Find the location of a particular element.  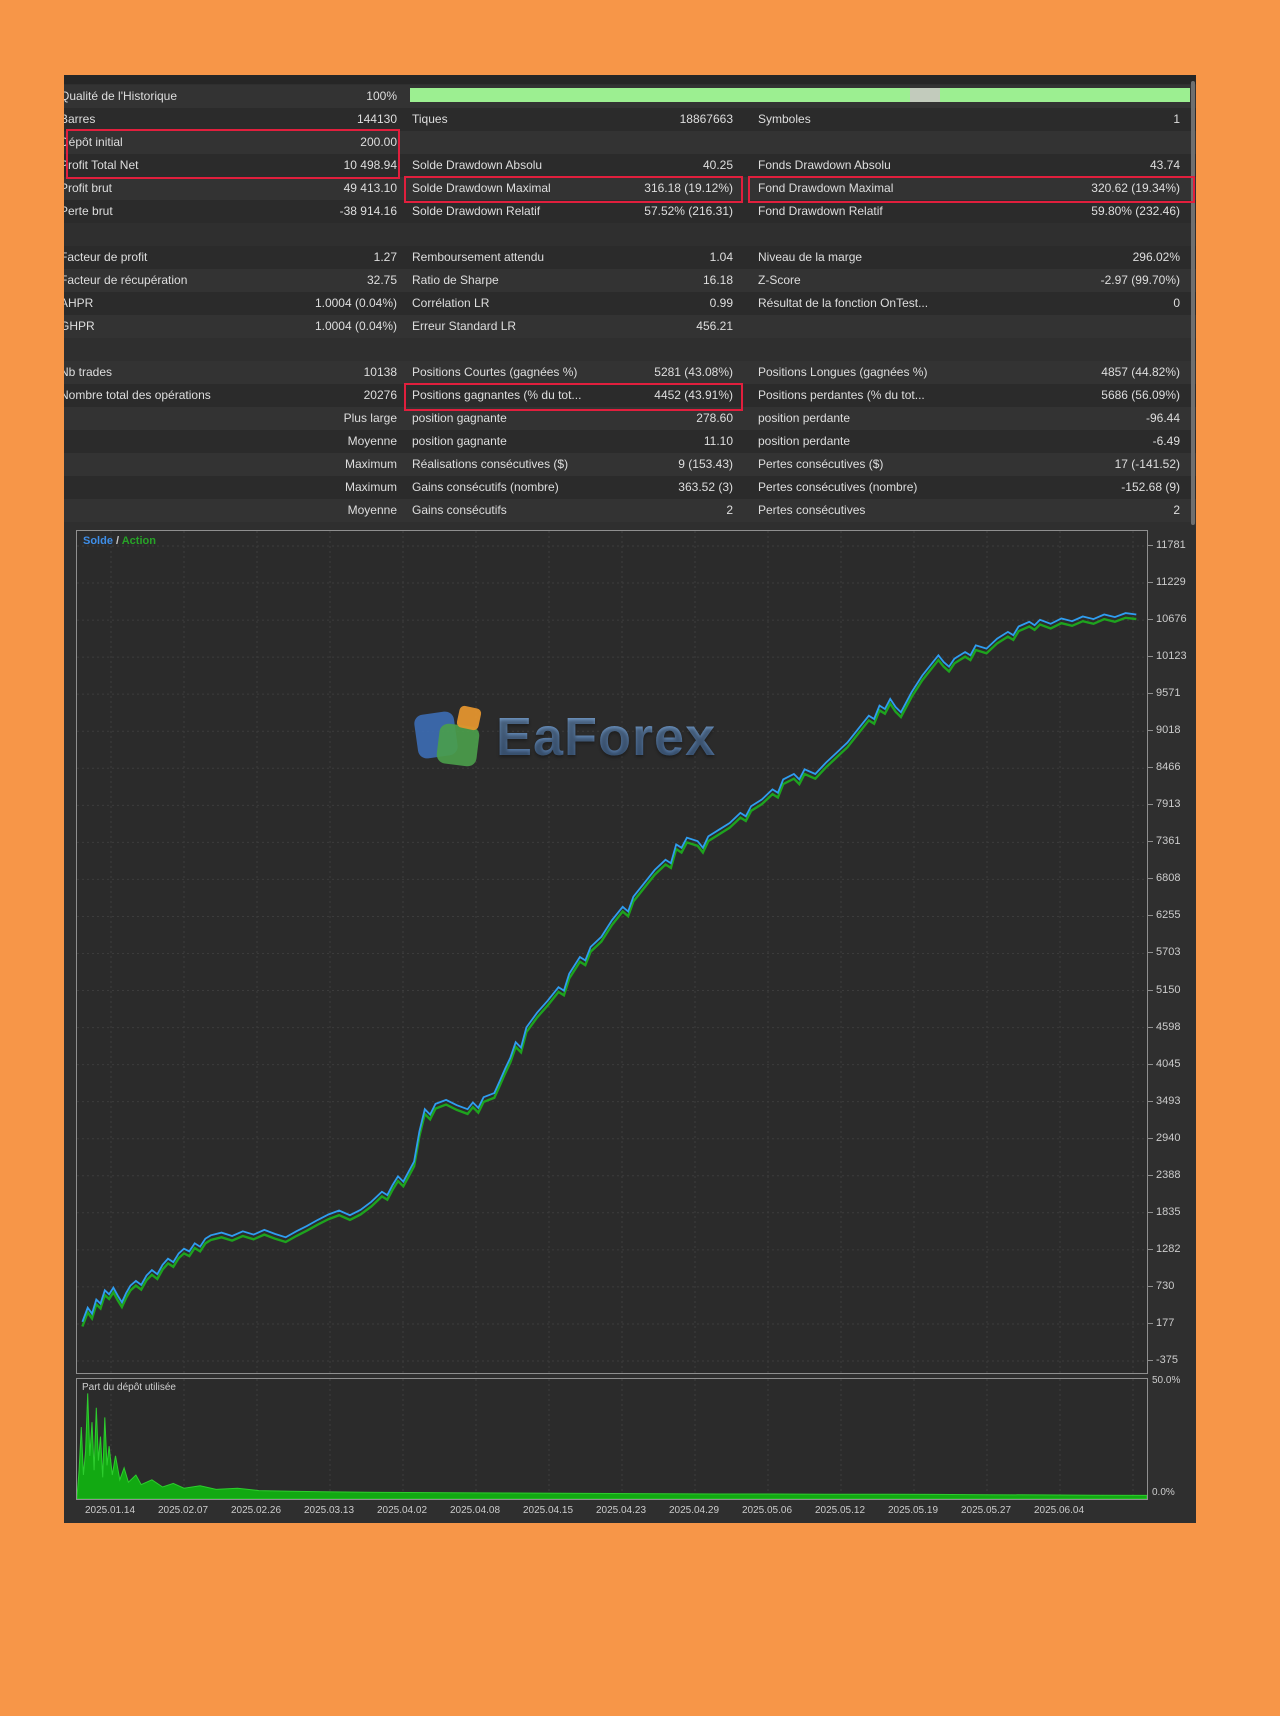

chart-legend: Solde / Action is located at coordinates (119, 541).